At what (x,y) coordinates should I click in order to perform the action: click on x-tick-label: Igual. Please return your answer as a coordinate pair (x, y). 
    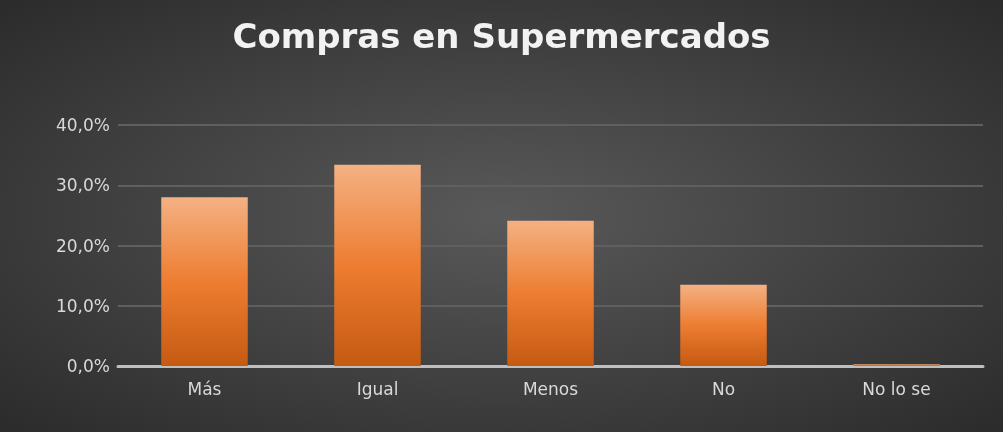
    Looking at the image, I should click on (377, 388).